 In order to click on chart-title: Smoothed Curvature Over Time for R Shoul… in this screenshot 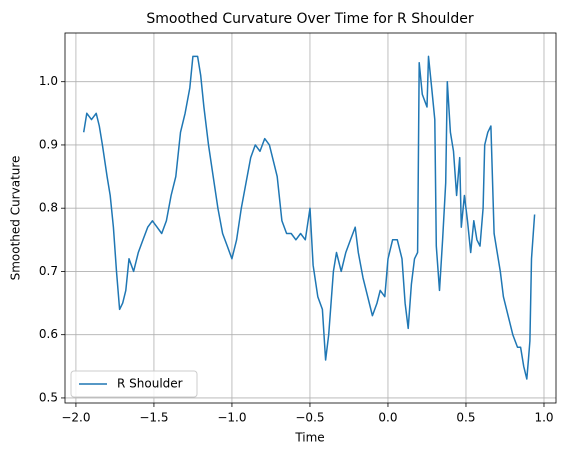, I will do `click(309, 19)`.